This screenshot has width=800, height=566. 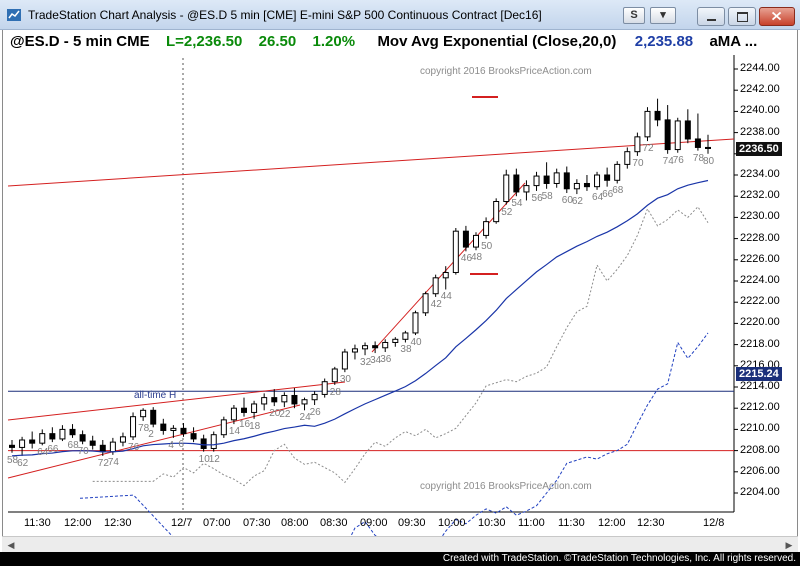 What do you see at coordinates (295, 523) in the screenshot?
I see `x-tick-label: 08:00` at bounding box center [295, 523].